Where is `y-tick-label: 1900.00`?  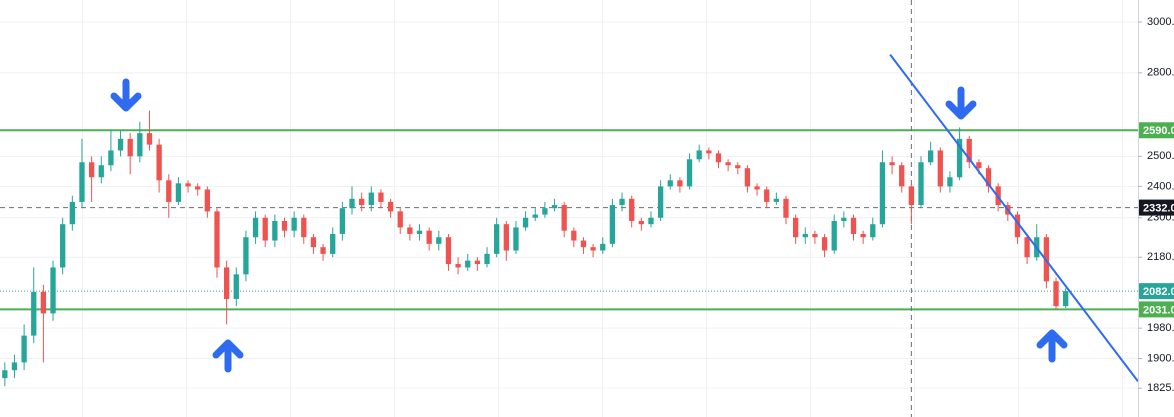
y-tick-label: 1900.00 is located at coordinates (1160, 358).